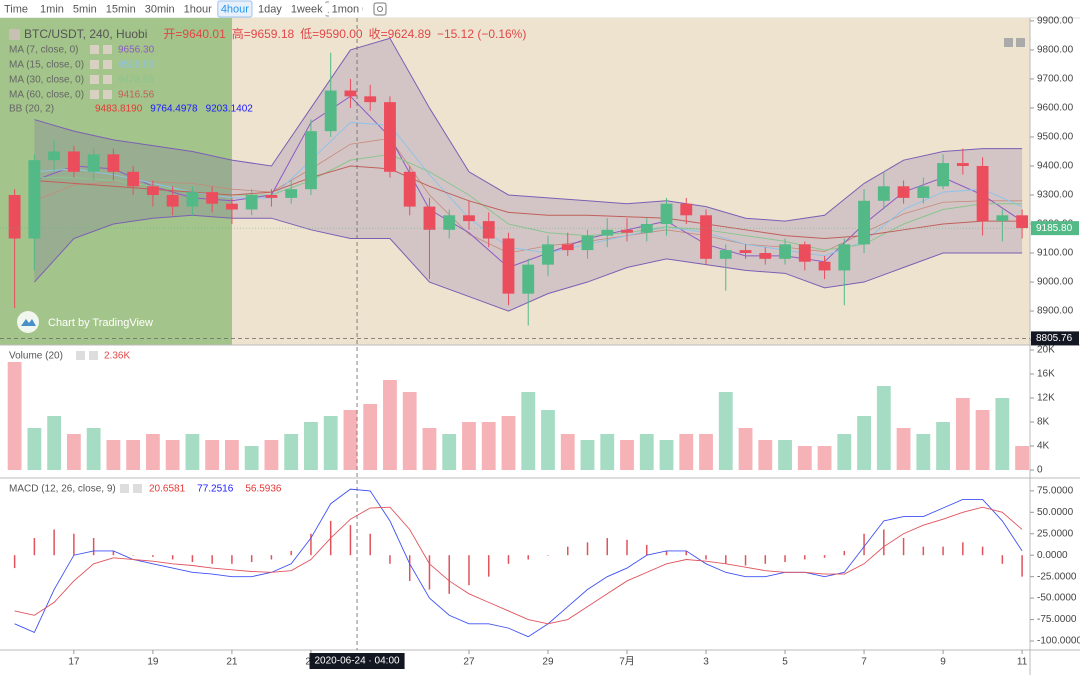  Describe the element at coordinates (1055, 166) in the screenshot. I see `y-tick-label: 9400.00` at that location.